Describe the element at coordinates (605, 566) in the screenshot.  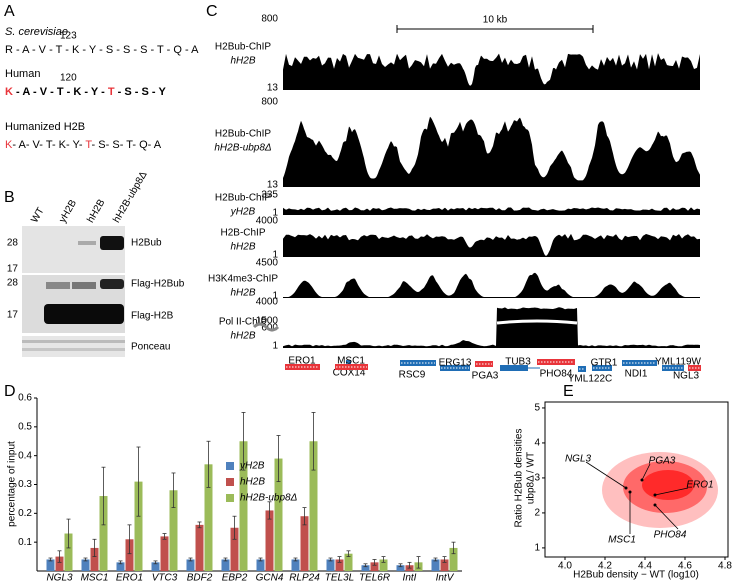
I see `x-tick-label: 4.2` at that location.